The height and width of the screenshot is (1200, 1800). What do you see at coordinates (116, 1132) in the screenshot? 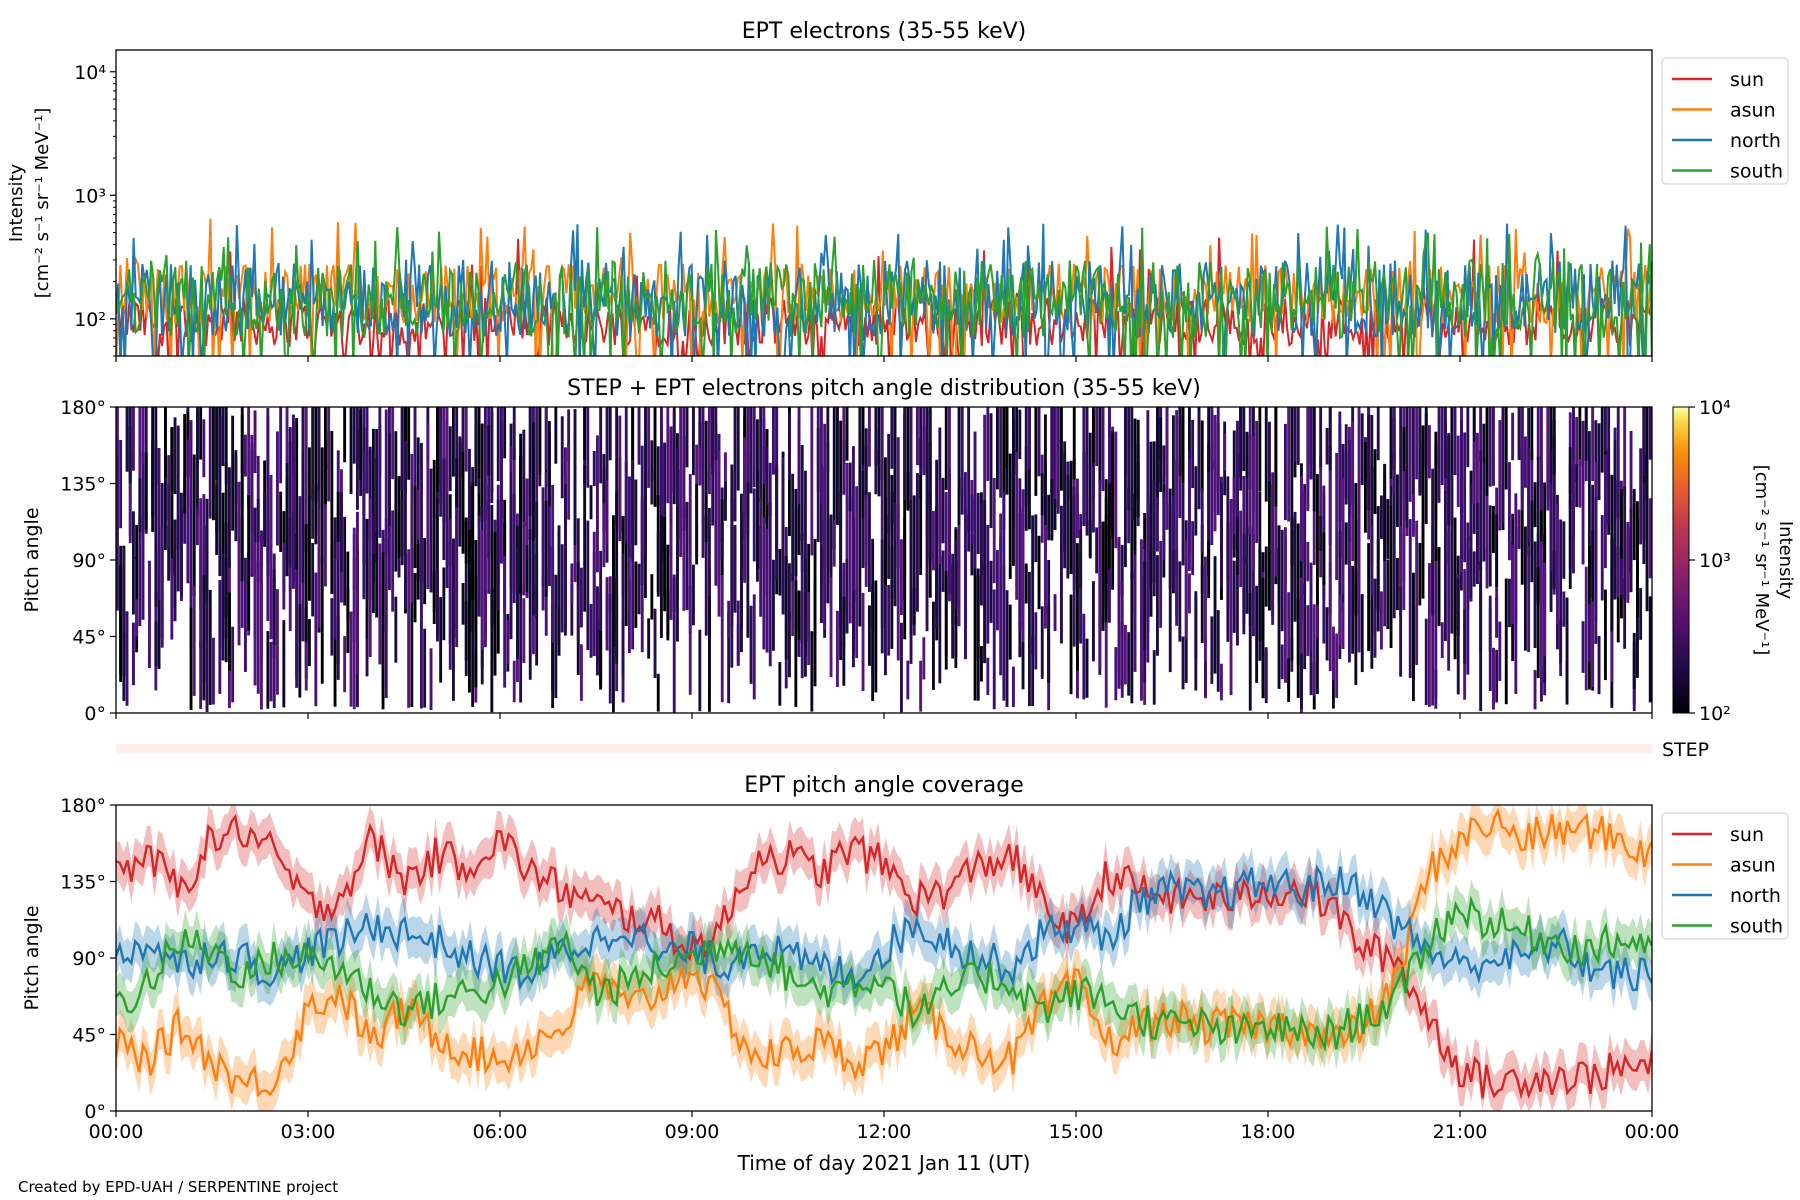
I see `coverage-xtick-label-0: 00:00` at bounding box center [116, 1132].